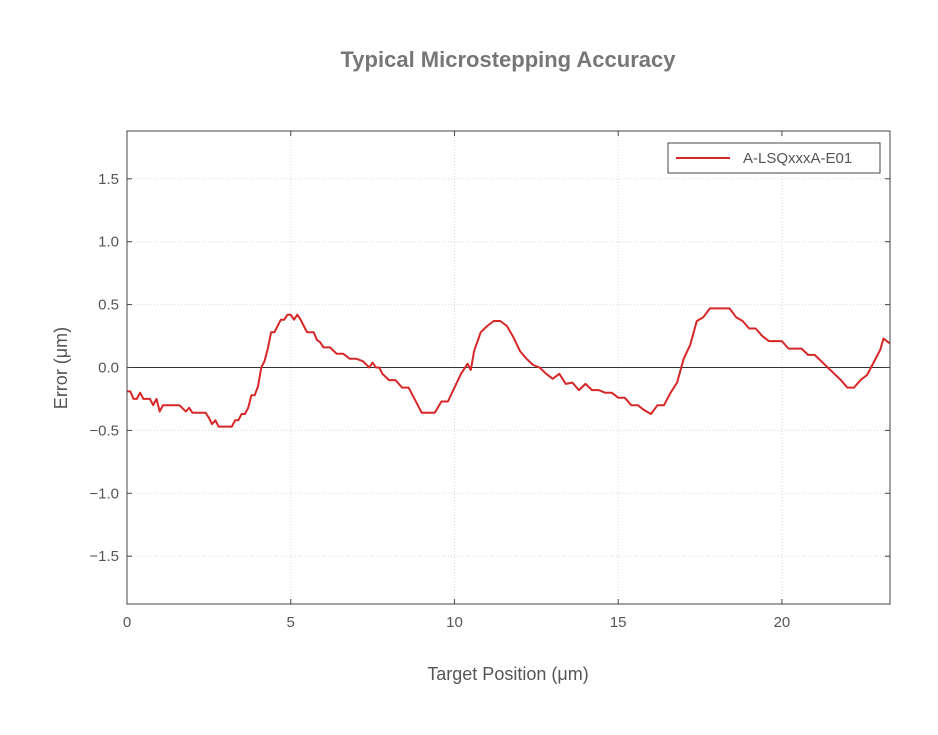 The image size is (938, 735). Describe the element at coordinates (104, 430) in the screenshot. I see `y-tick-label: −0.5` at that location.